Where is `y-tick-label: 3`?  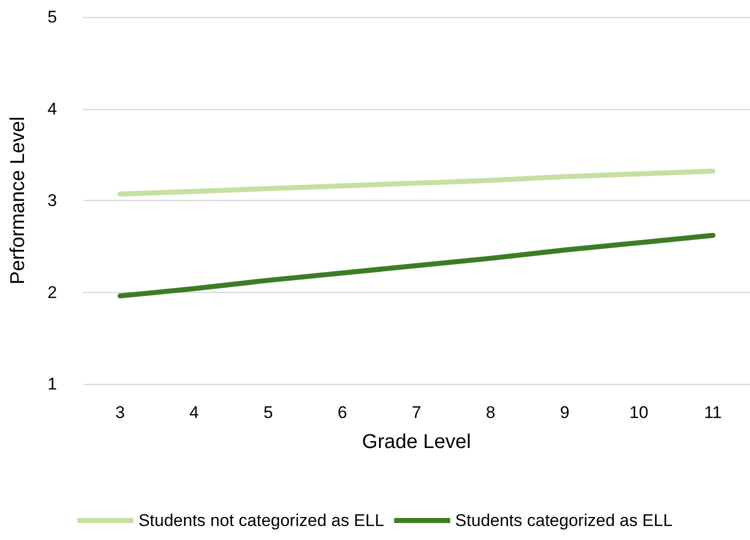
y-tick-label: 3 is located at coordinates (52, 200).